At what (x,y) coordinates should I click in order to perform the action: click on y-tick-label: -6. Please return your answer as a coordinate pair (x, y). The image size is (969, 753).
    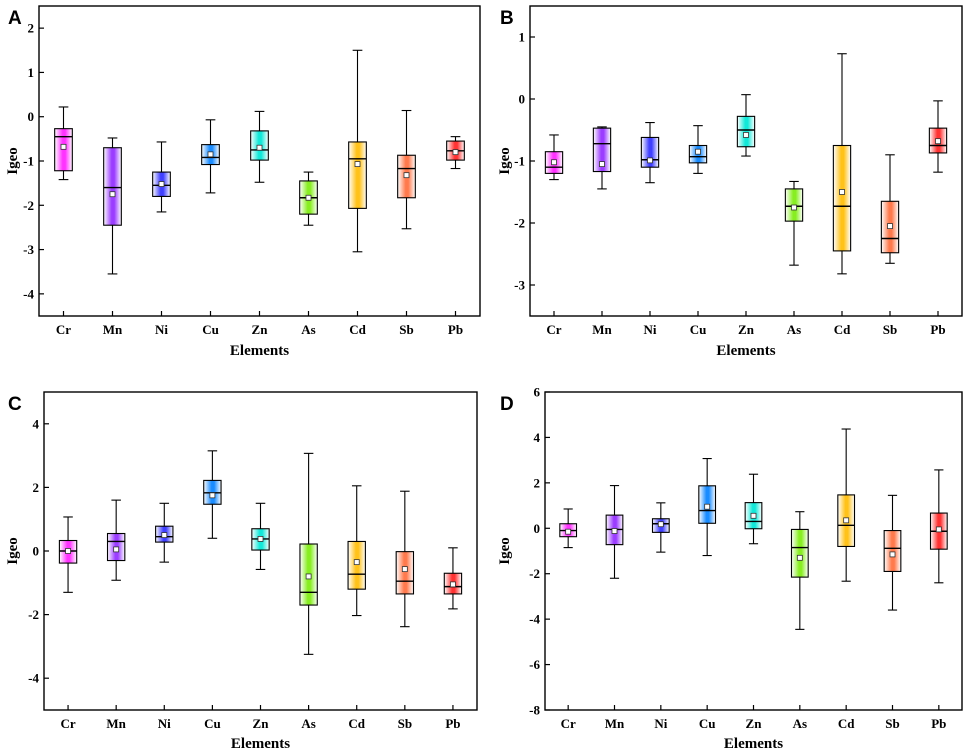
    Looking at the image, I should click on (534, 664).